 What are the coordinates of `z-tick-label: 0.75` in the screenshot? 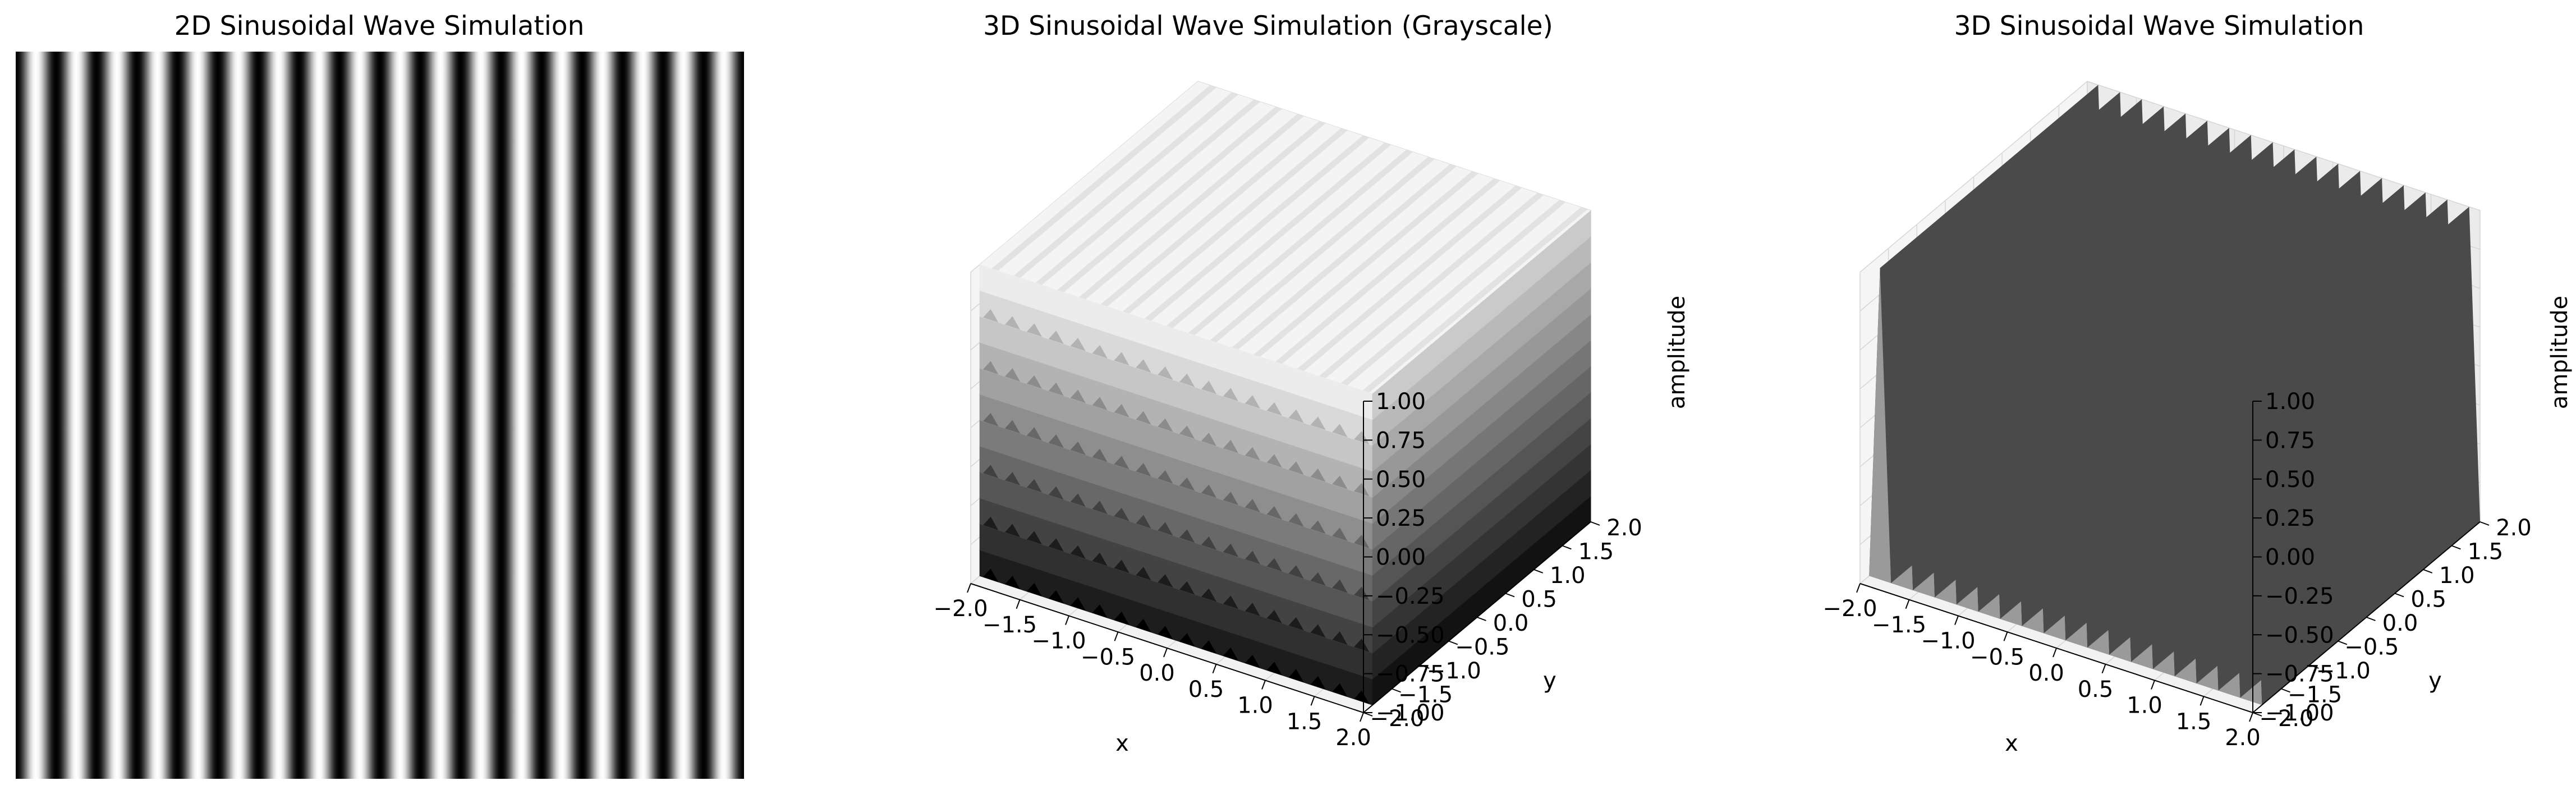 It's located at (2290, 440).